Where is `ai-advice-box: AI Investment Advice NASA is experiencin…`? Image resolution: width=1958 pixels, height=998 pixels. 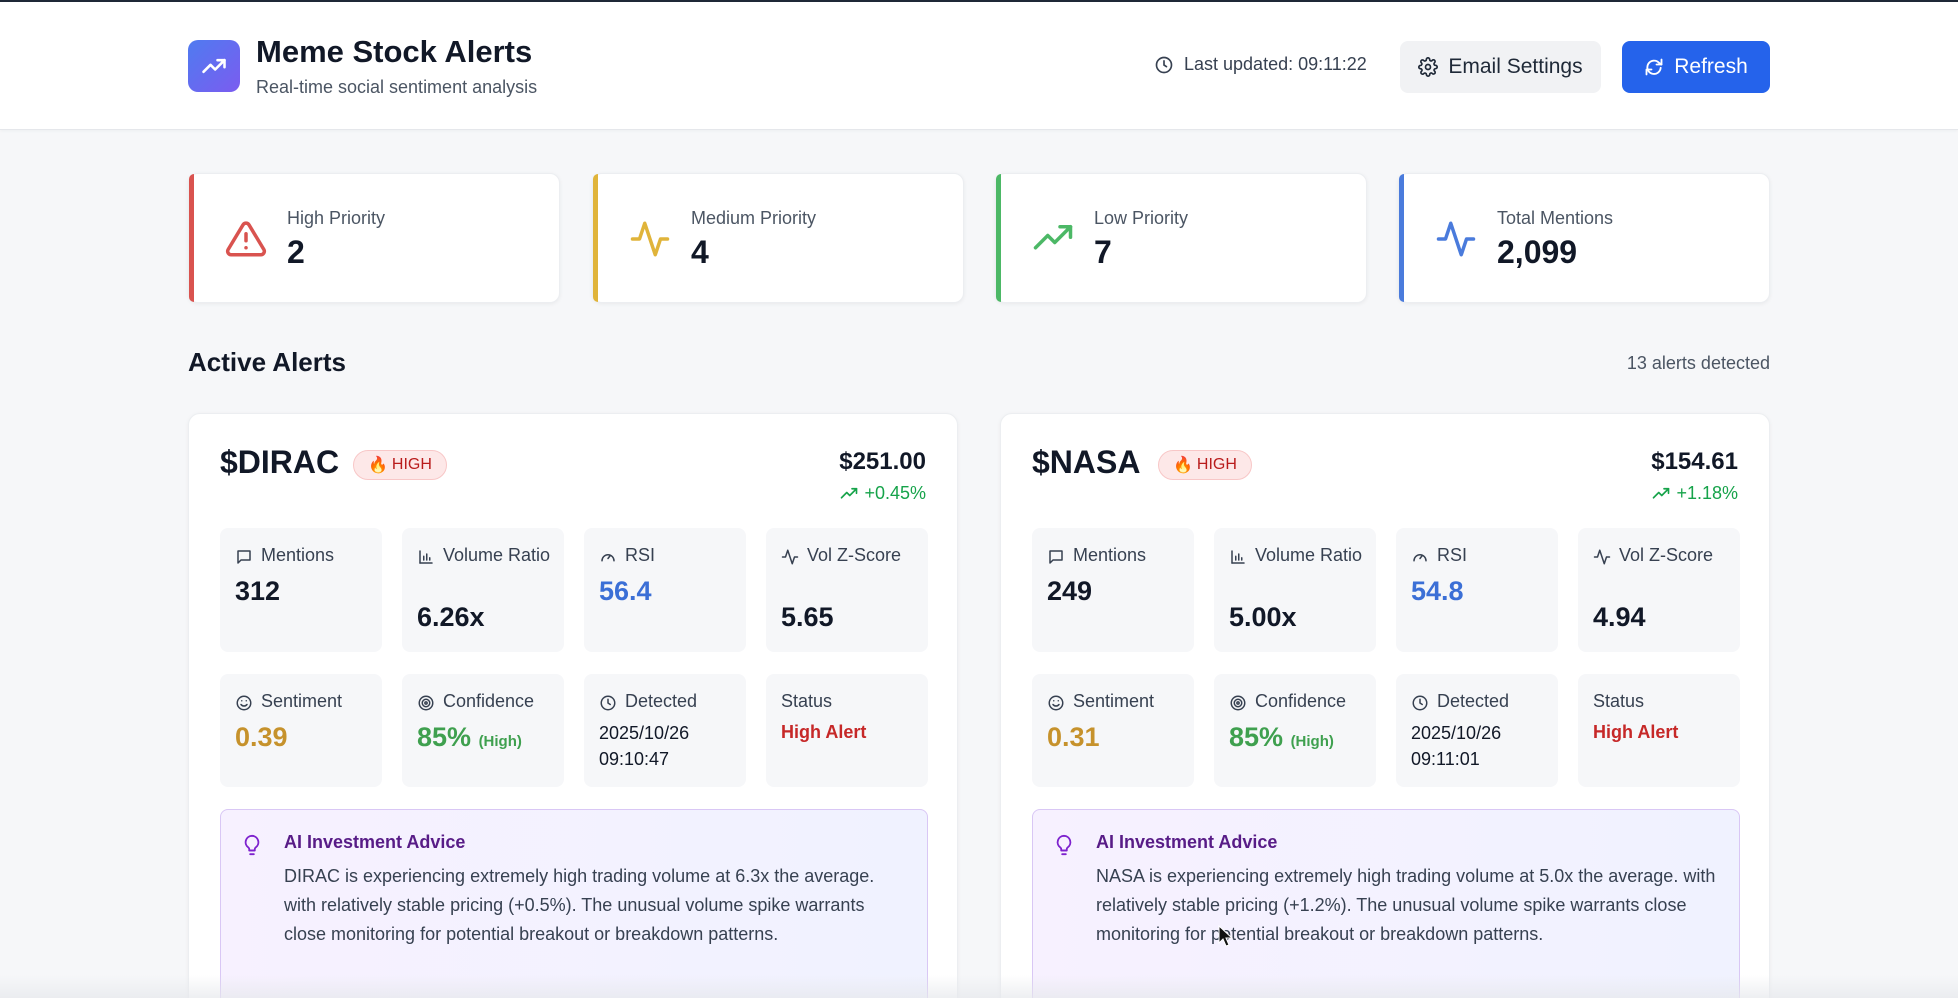
ai-advice-box: AI Investment Advice NASA is experiencin… is located at coordinates (1386, 903).